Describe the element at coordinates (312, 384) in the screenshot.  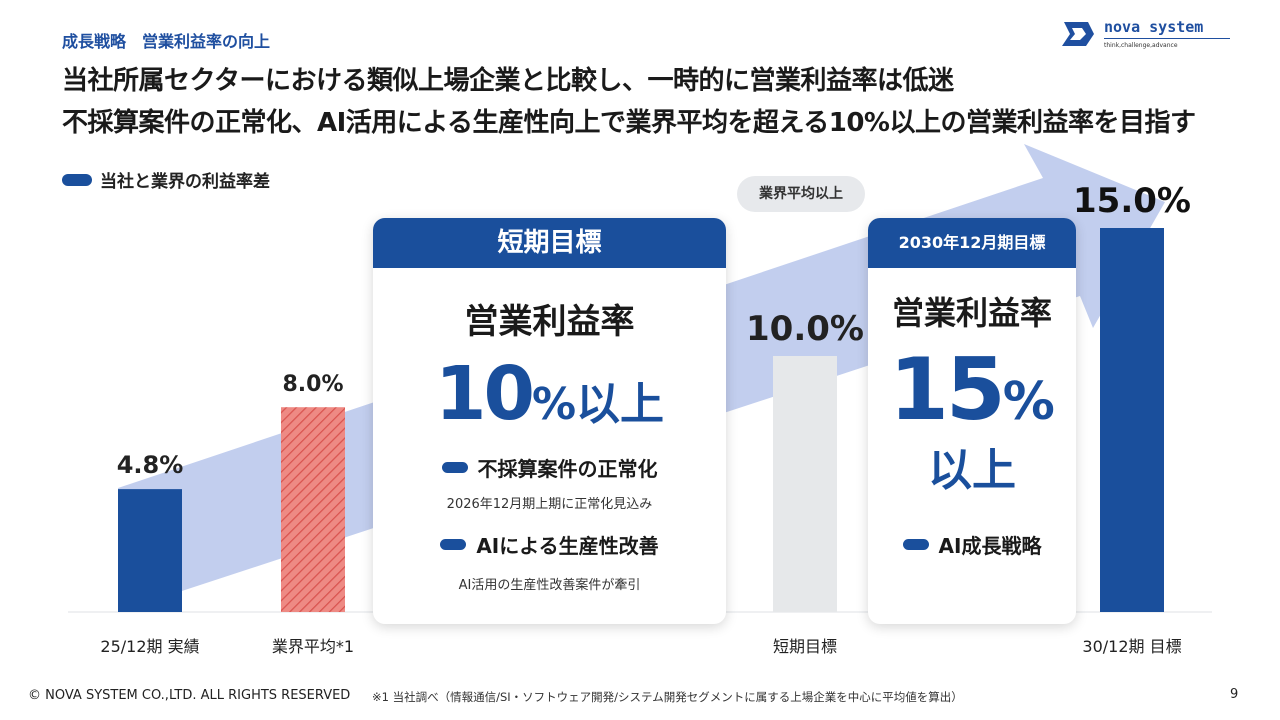
I see `bar-value-label-2: 8.0%` at that location.